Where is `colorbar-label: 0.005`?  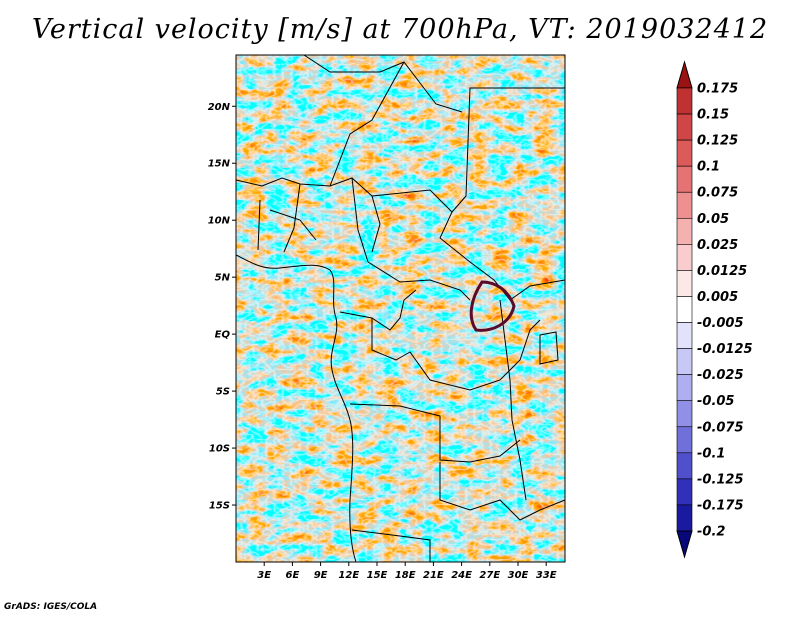 colorbar-label: 0.005 is located at coordinates (717, 297).